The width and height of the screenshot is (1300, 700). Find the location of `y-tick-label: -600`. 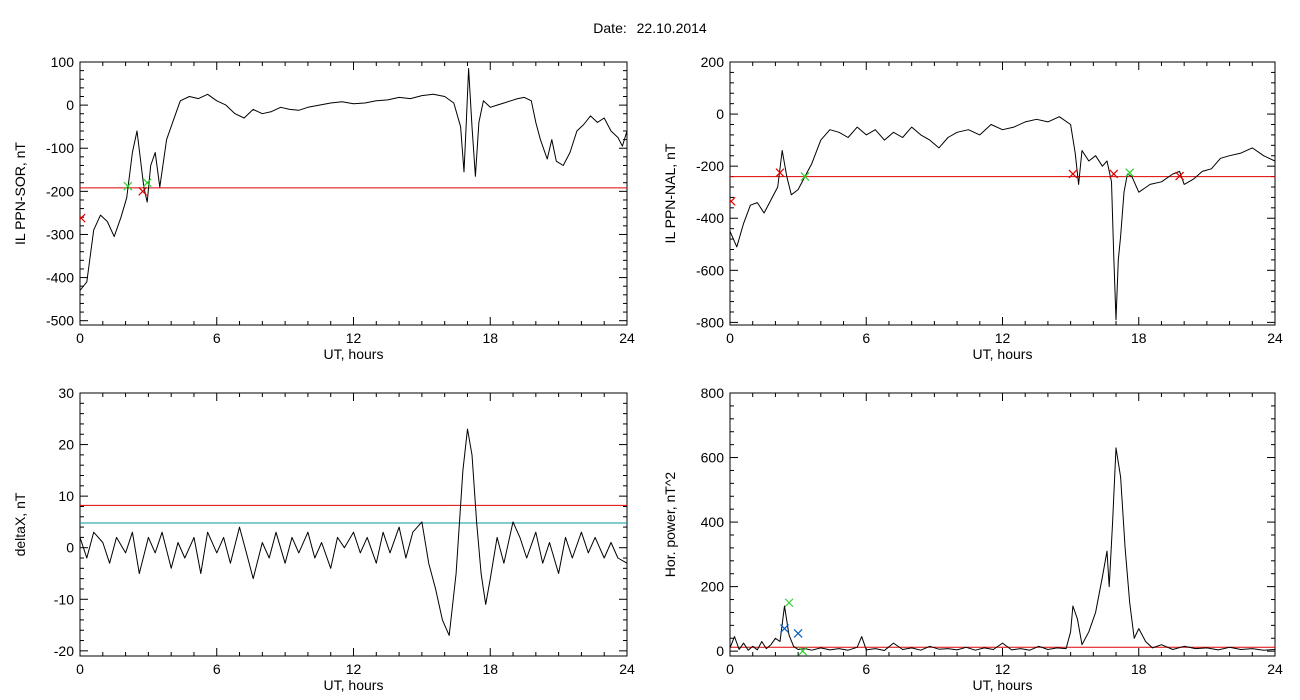

y-tick-label: -600 is located at coordinates (710, 270).